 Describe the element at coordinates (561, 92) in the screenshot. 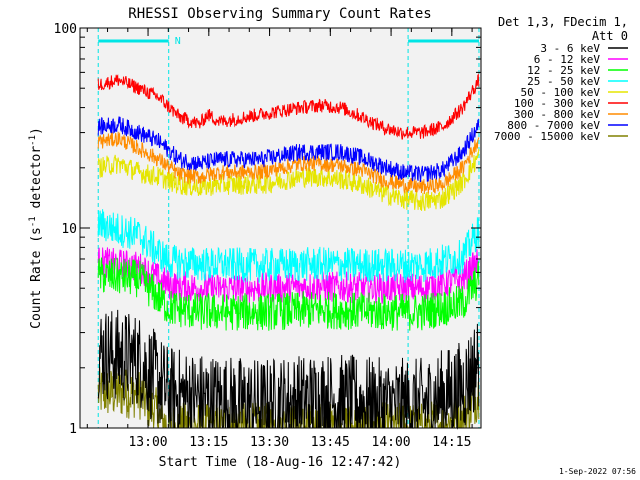

I see `legend-label-4: 50 - 100 keV` at that location.